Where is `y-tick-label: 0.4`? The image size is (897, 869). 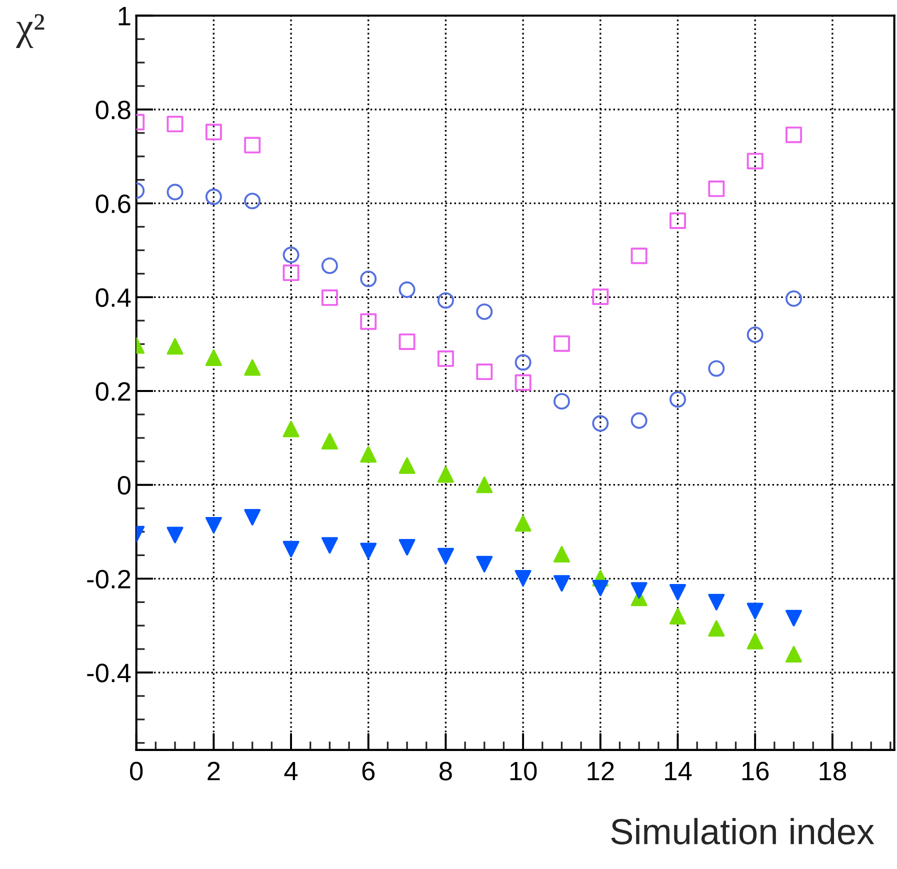 y-tick-label: 0.4 is located at coordinates (113, 297).